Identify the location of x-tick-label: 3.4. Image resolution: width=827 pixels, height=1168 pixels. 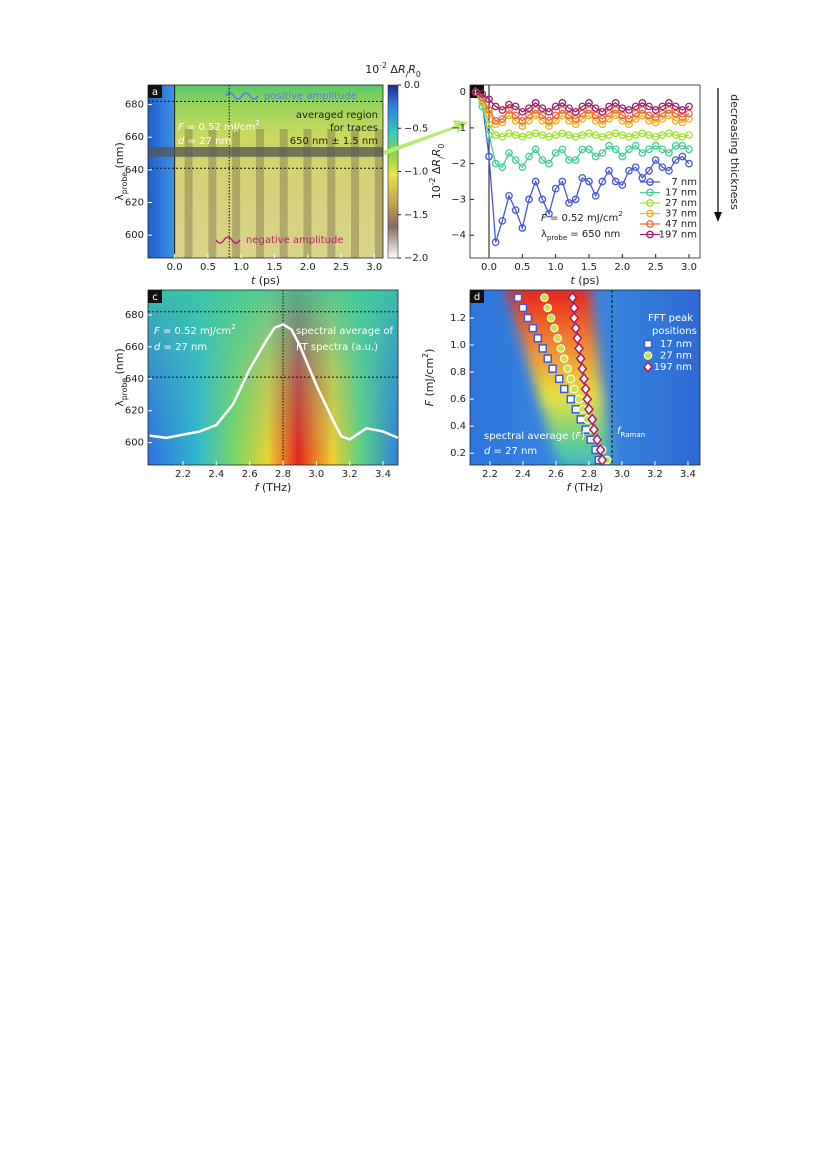
(688, 474).